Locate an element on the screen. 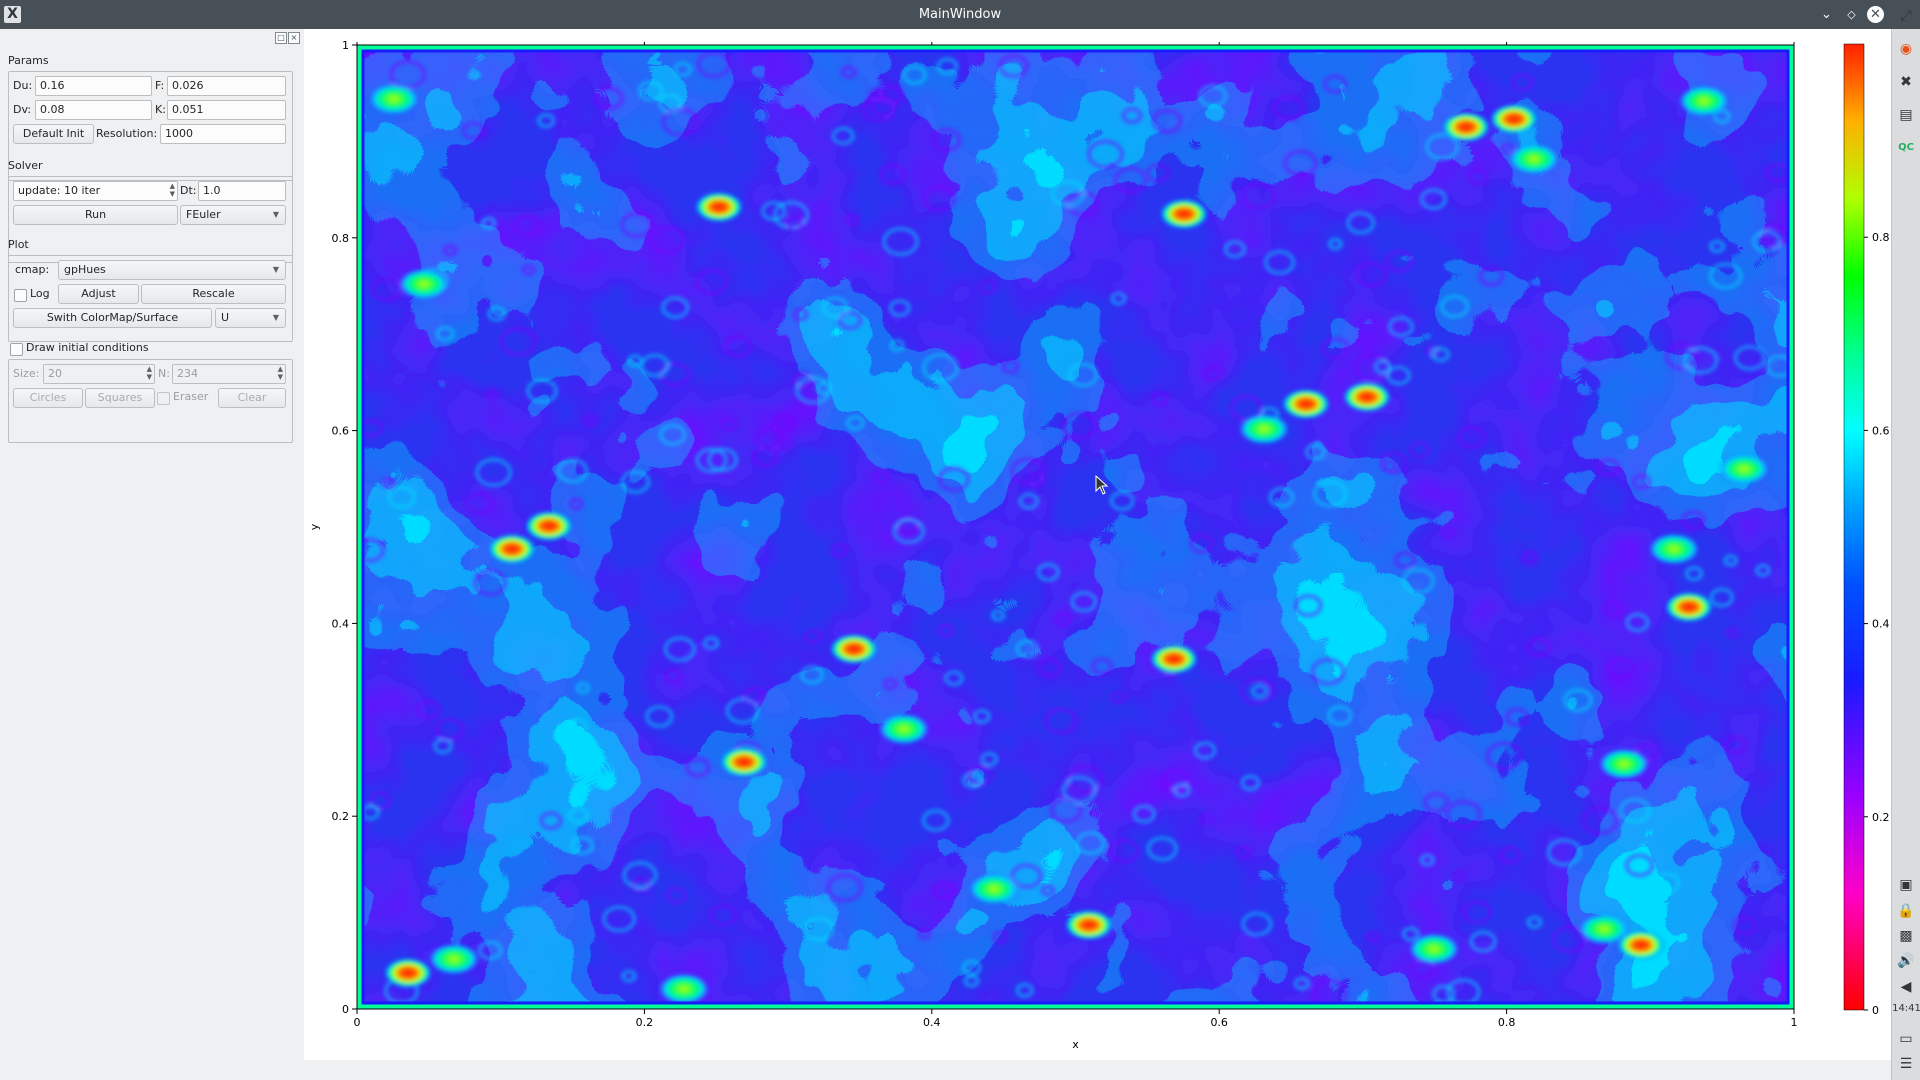 This screenshot has height=1080, width=1920. window-titlebar: X MainWindow ⌄ ◇ ✕ is located at coordinates (960, 14).